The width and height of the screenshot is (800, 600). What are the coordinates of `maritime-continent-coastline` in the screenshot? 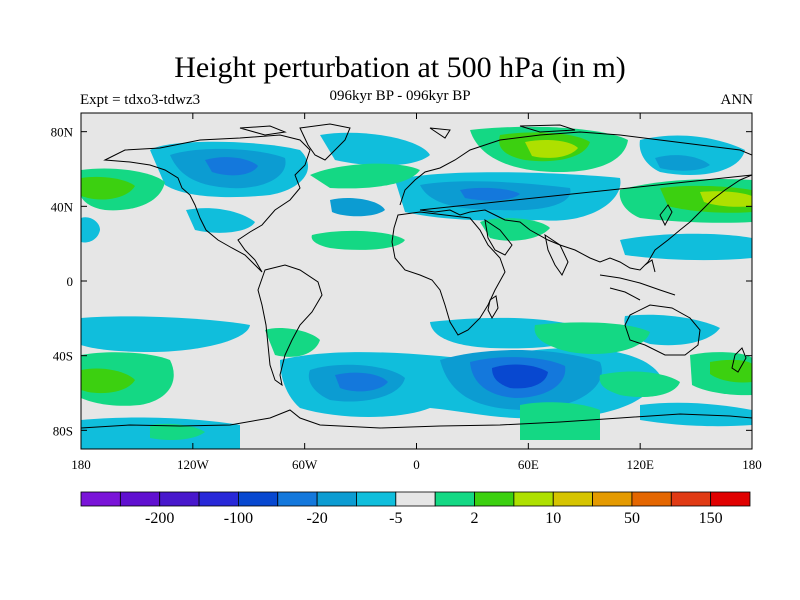 It's located at (637, 280).